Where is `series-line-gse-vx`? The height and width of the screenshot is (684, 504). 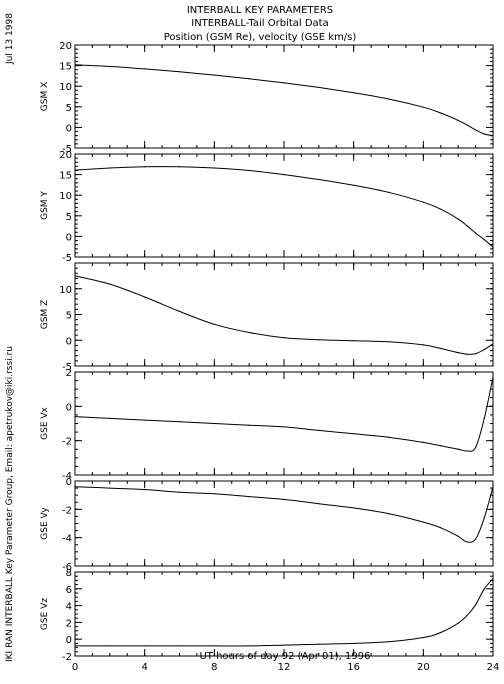 series-line-gse-vx is located at coordinates (284, 414).